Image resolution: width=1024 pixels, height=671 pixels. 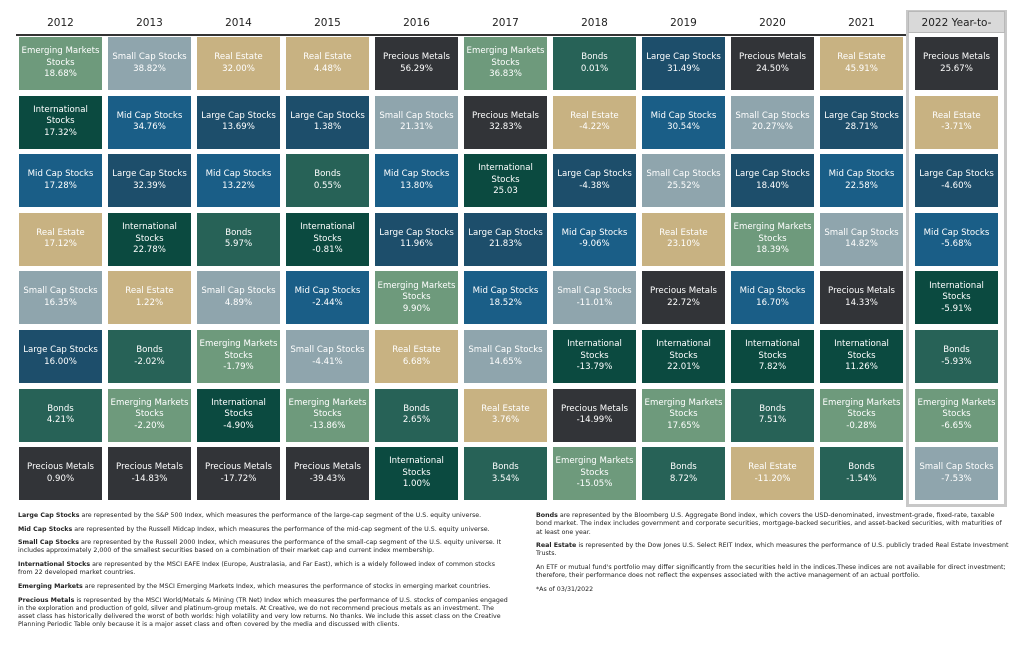 I want to click on asset-return-label: 30.54%, so click(x=683, y=127).